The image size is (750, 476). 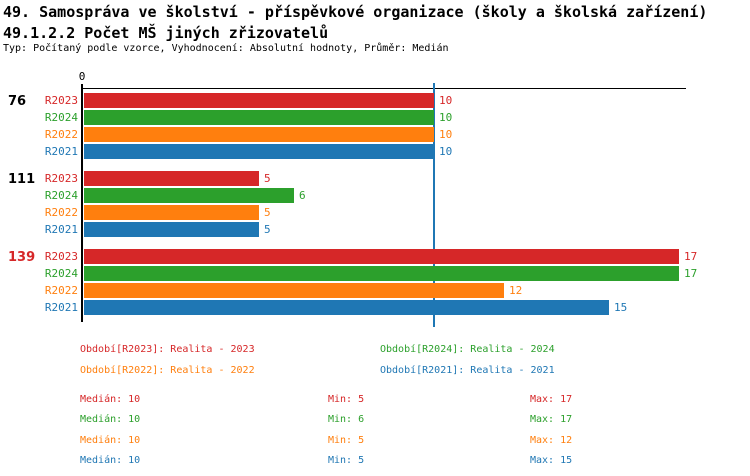 What do you see at coordinates (22, 179) in the screenshot?
I see `group-label: 111` at bounding box center [22, 179].